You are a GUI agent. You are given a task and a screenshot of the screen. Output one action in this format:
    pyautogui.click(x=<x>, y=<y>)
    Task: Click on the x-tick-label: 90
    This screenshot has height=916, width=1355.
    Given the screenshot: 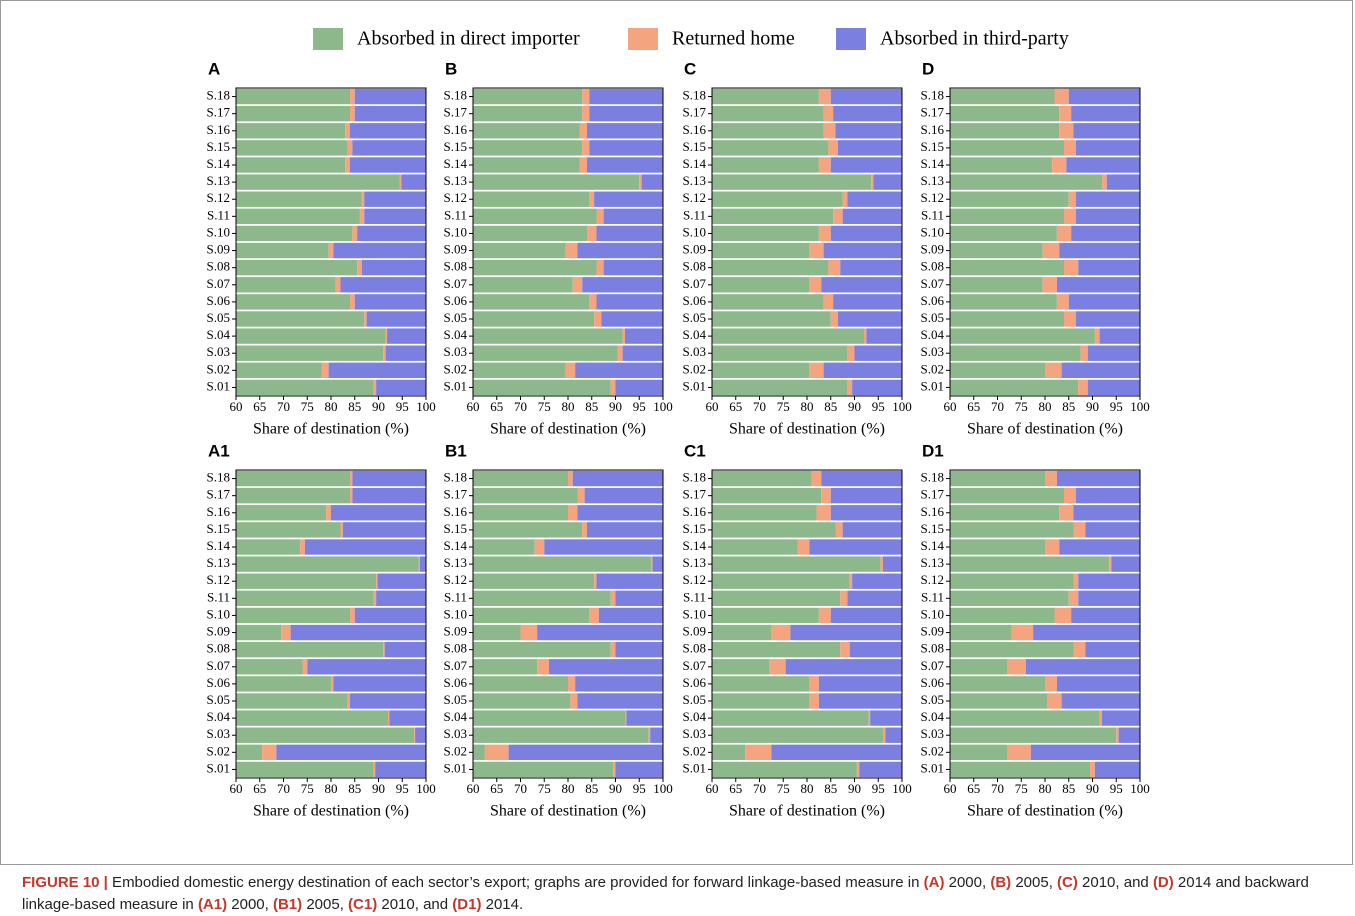 What is the action you would take?
    pyautogui.click(x=615, y=406)
    